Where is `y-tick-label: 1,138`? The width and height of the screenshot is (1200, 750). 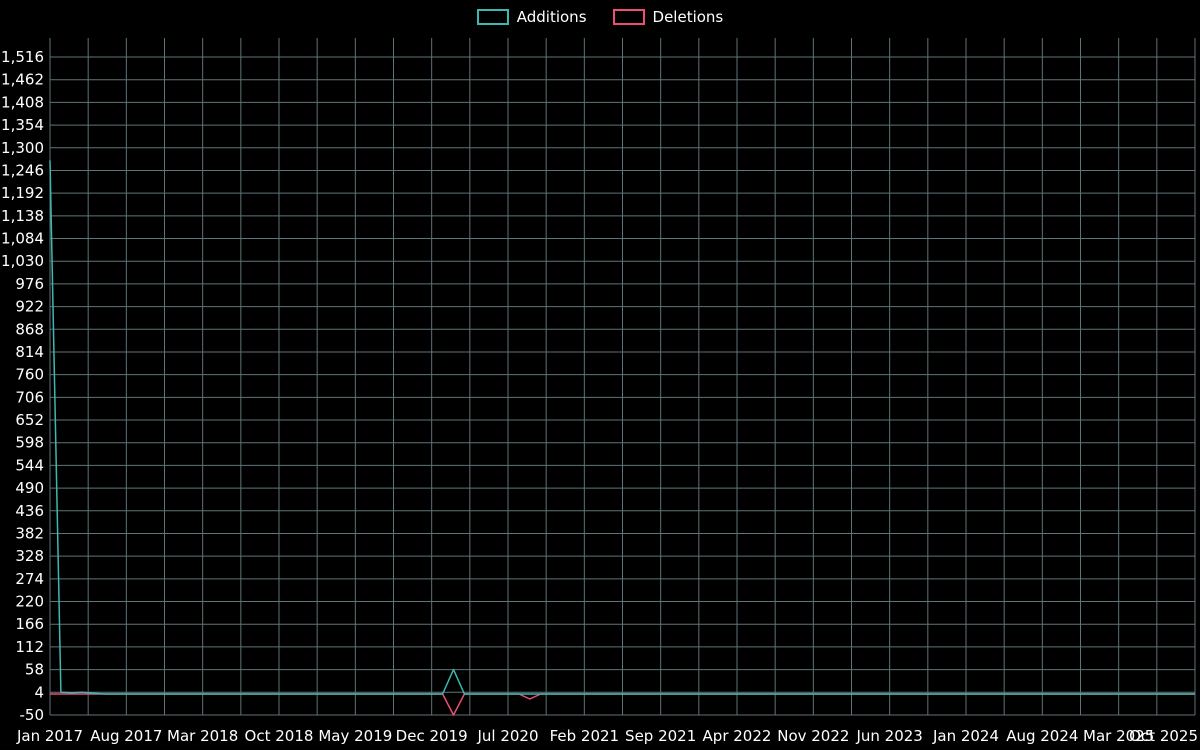 y-tick-label: 1,138 is located at coordinates (22, 216).